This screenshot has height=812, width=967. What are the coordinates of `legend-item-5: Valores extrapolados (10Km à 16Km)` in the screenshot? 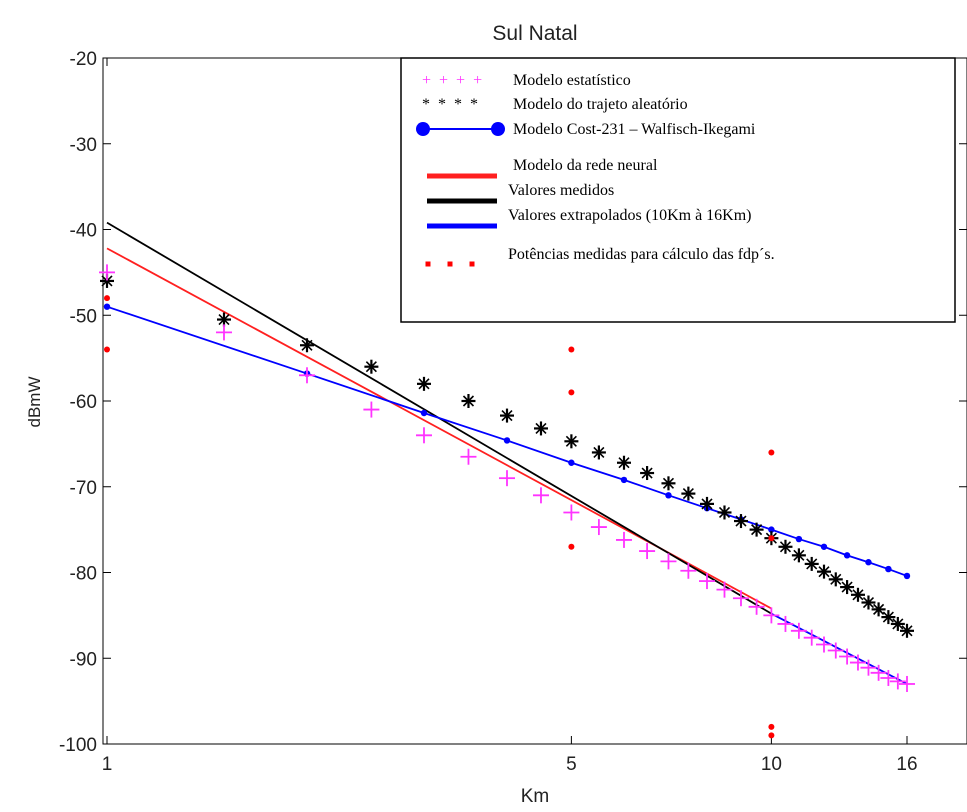 It's located at (589, 218).